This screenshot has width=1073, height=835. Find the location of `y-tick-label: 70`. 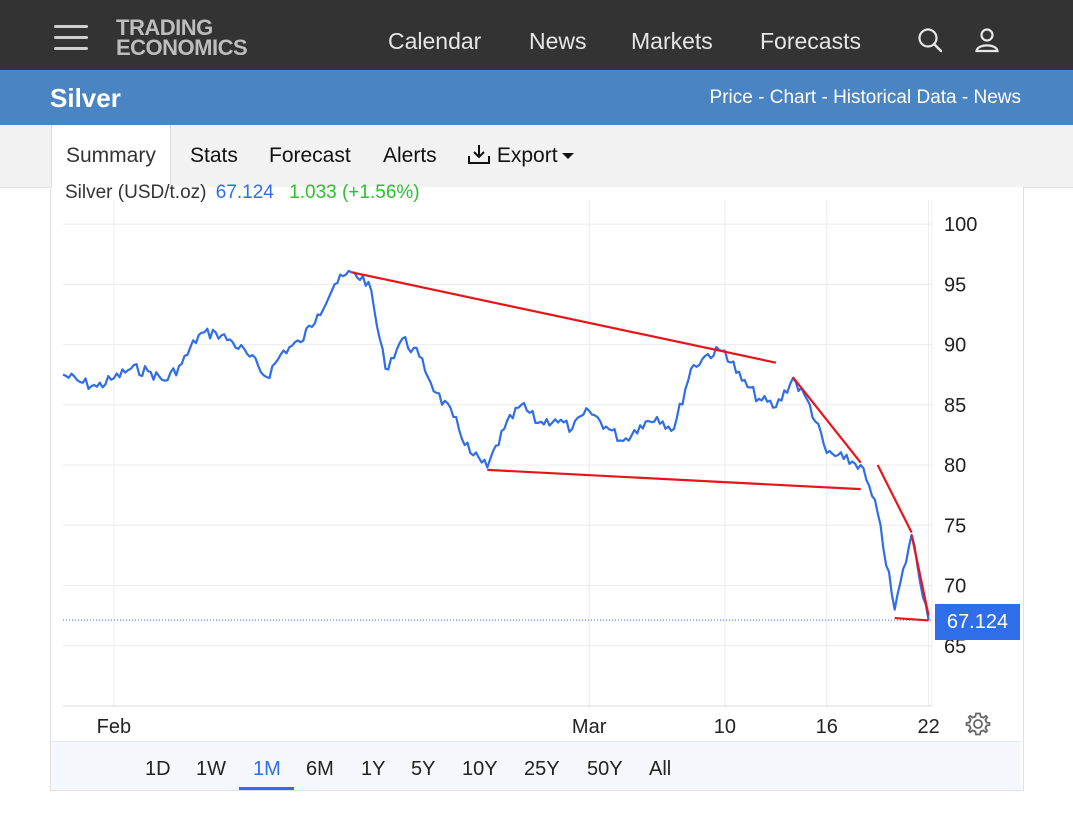

y-tick-label: 70 is located at coordinates (955, 587).